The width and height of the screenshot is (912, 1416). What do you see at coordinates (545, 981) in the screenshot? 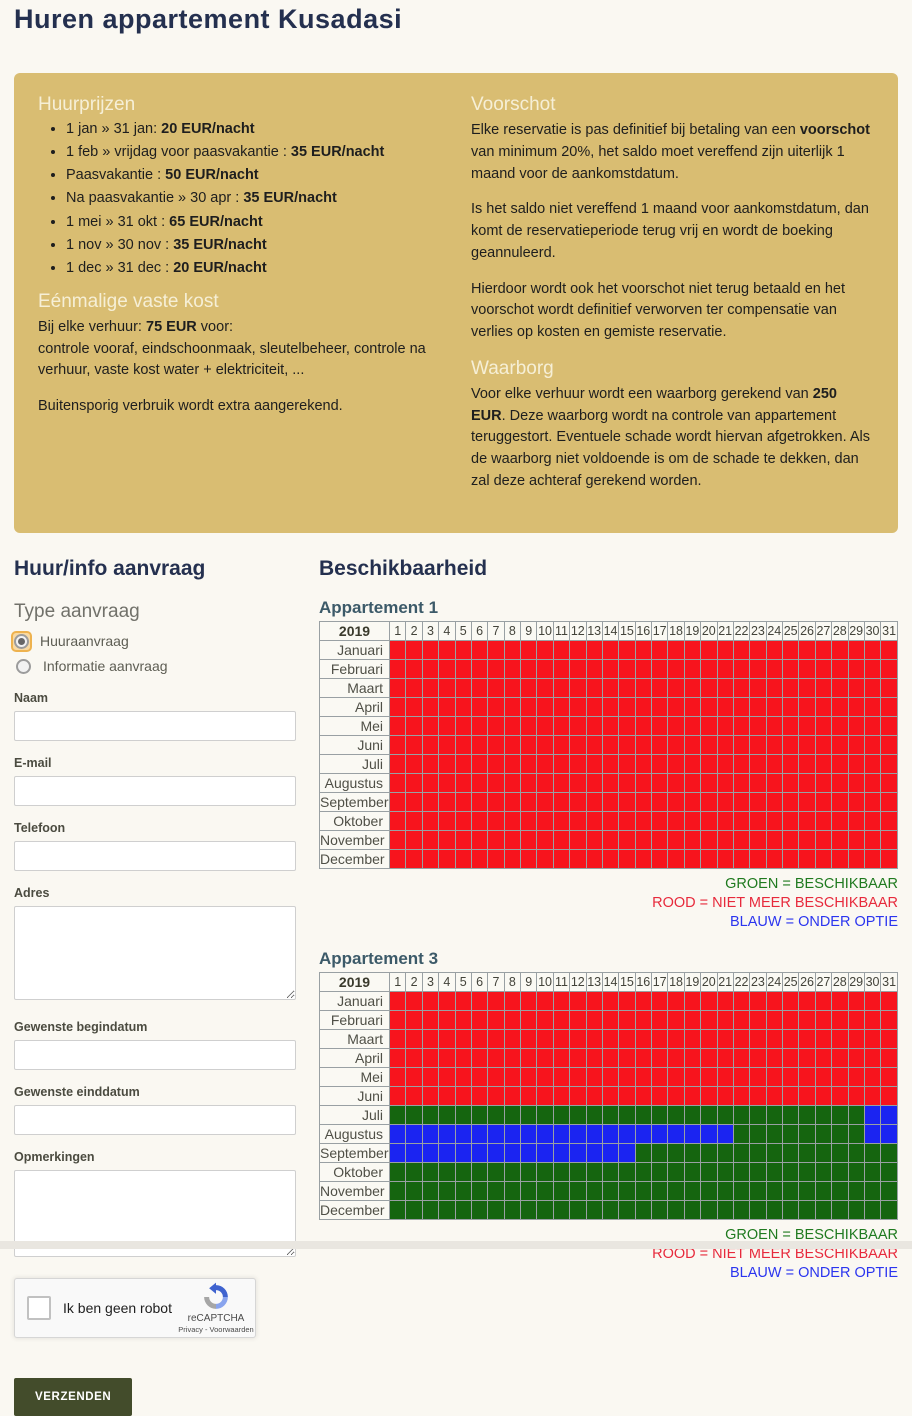
I see `day-header: 10` at bounding box center [545, 981].